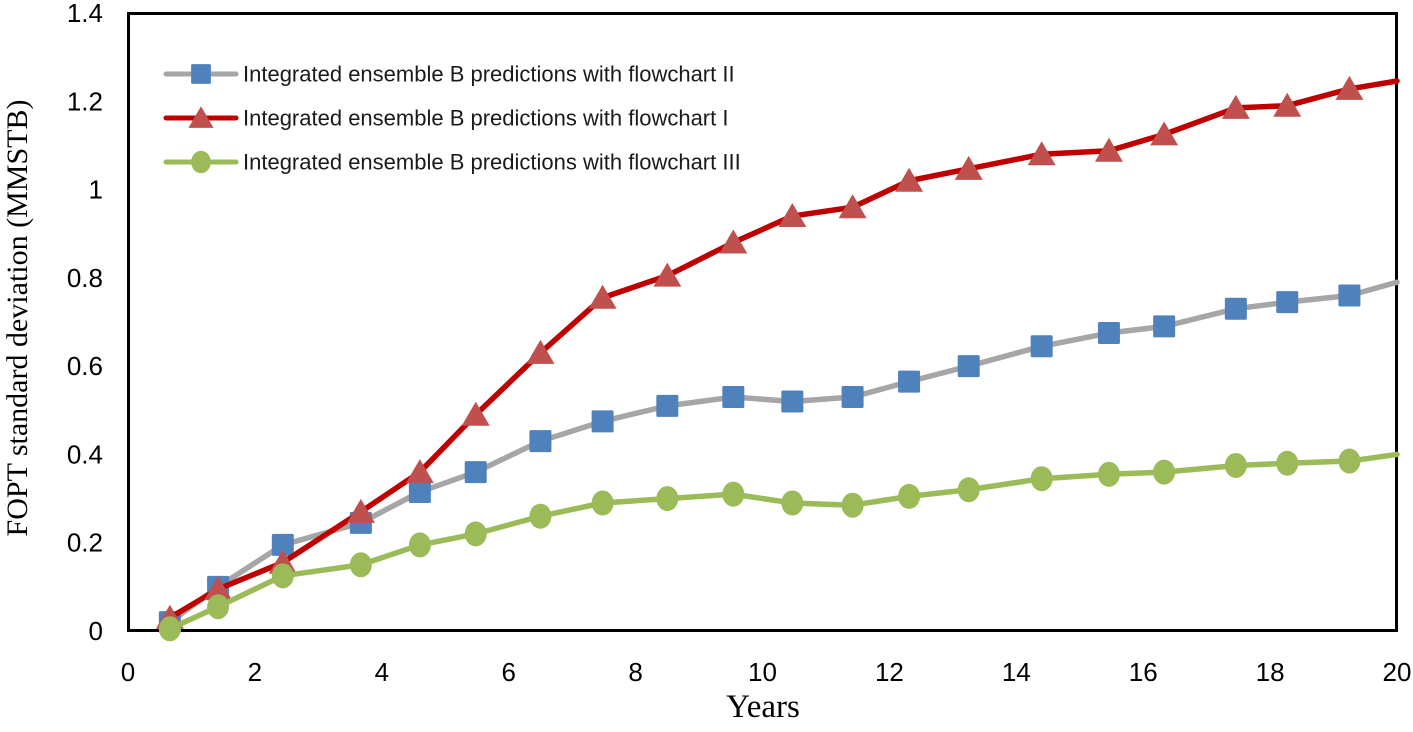 The image size is (1413, 732). What do you see at coordinates (1270, 672) in the screenshot?
I see `x-tick-label: 18` at bounding box center [1270, 672].